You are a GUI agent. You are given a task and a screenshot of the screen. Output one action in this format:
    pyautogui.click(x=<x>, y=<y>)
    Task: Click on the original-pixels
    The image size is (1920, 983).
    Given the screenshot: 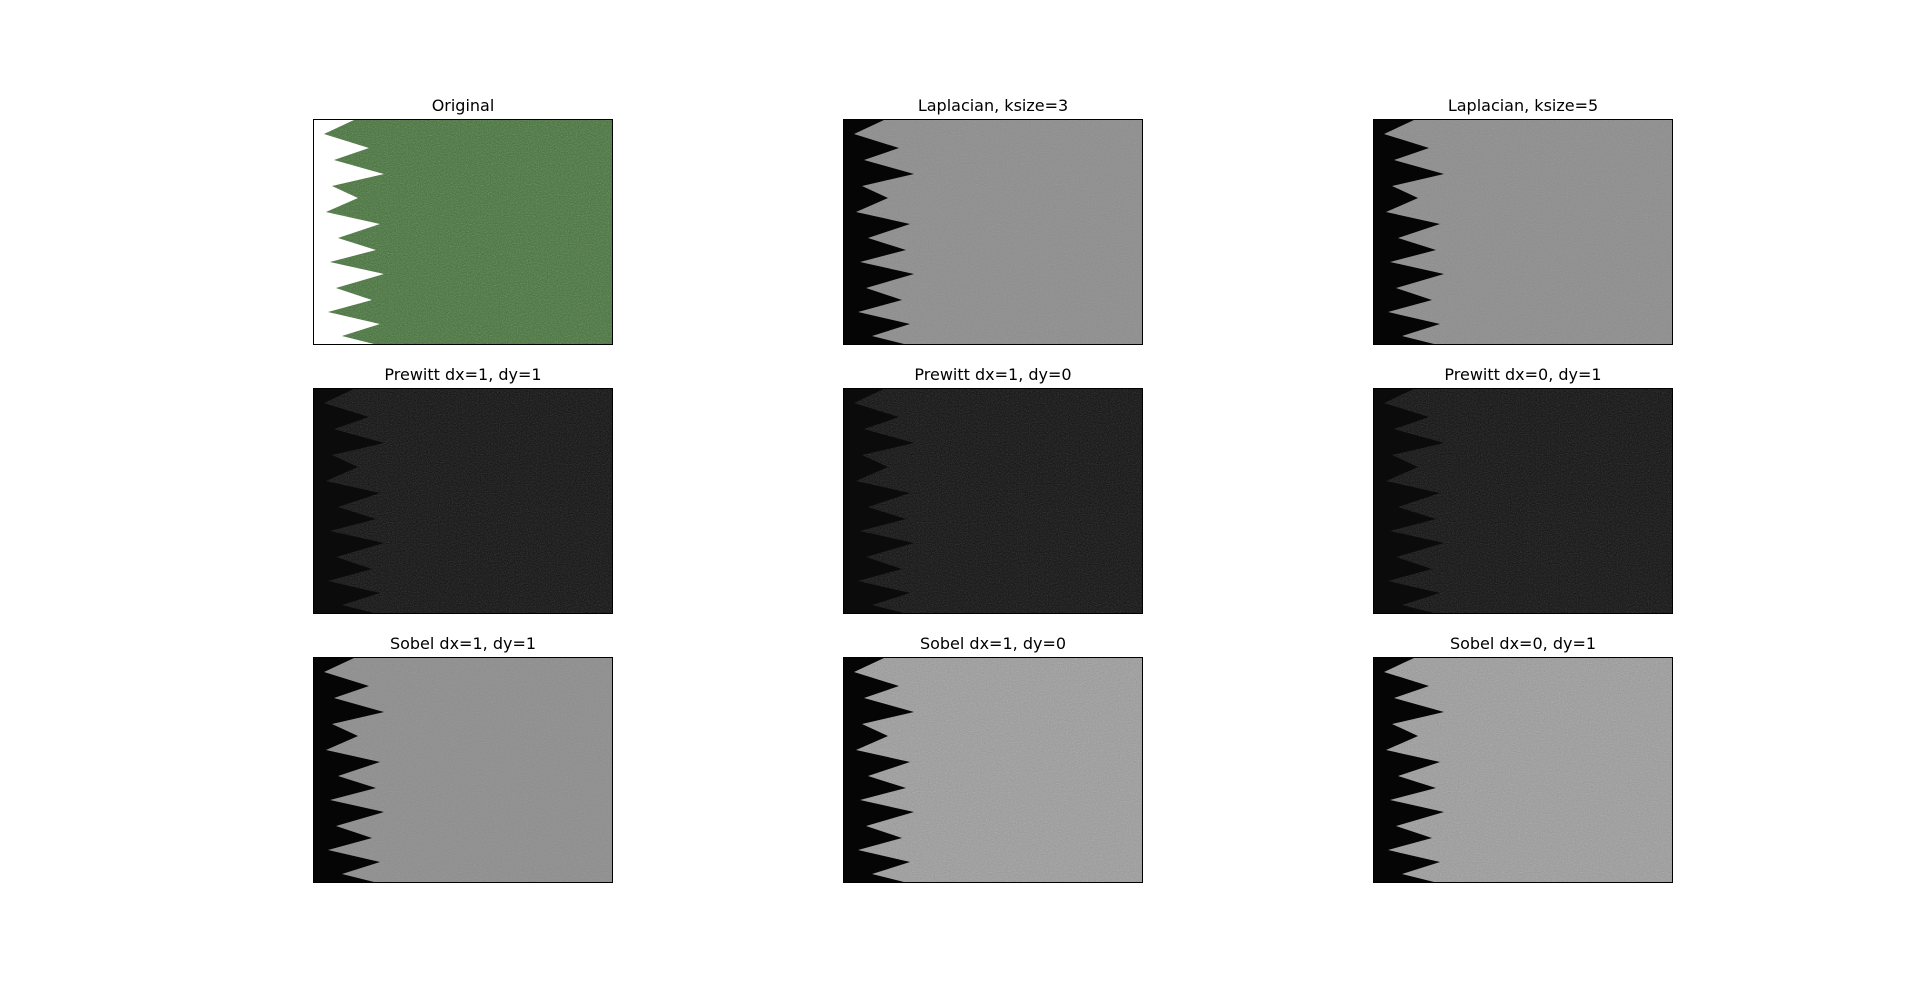 What is the action you would take?
    pyautogui.click(x=463, y=232)
    